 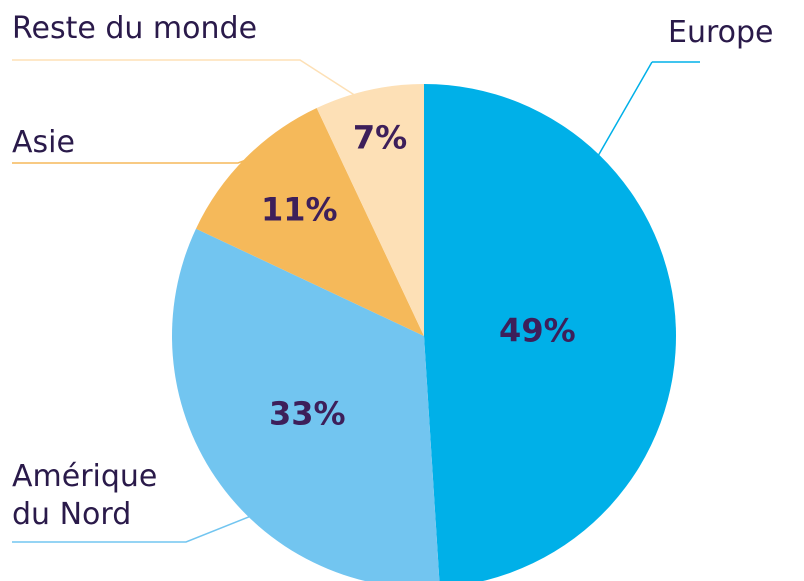 What do you see at coordinates (135, 28) in the screenshot?
I see `legend-label: Reste du monde` at bounding box center [135, 28].